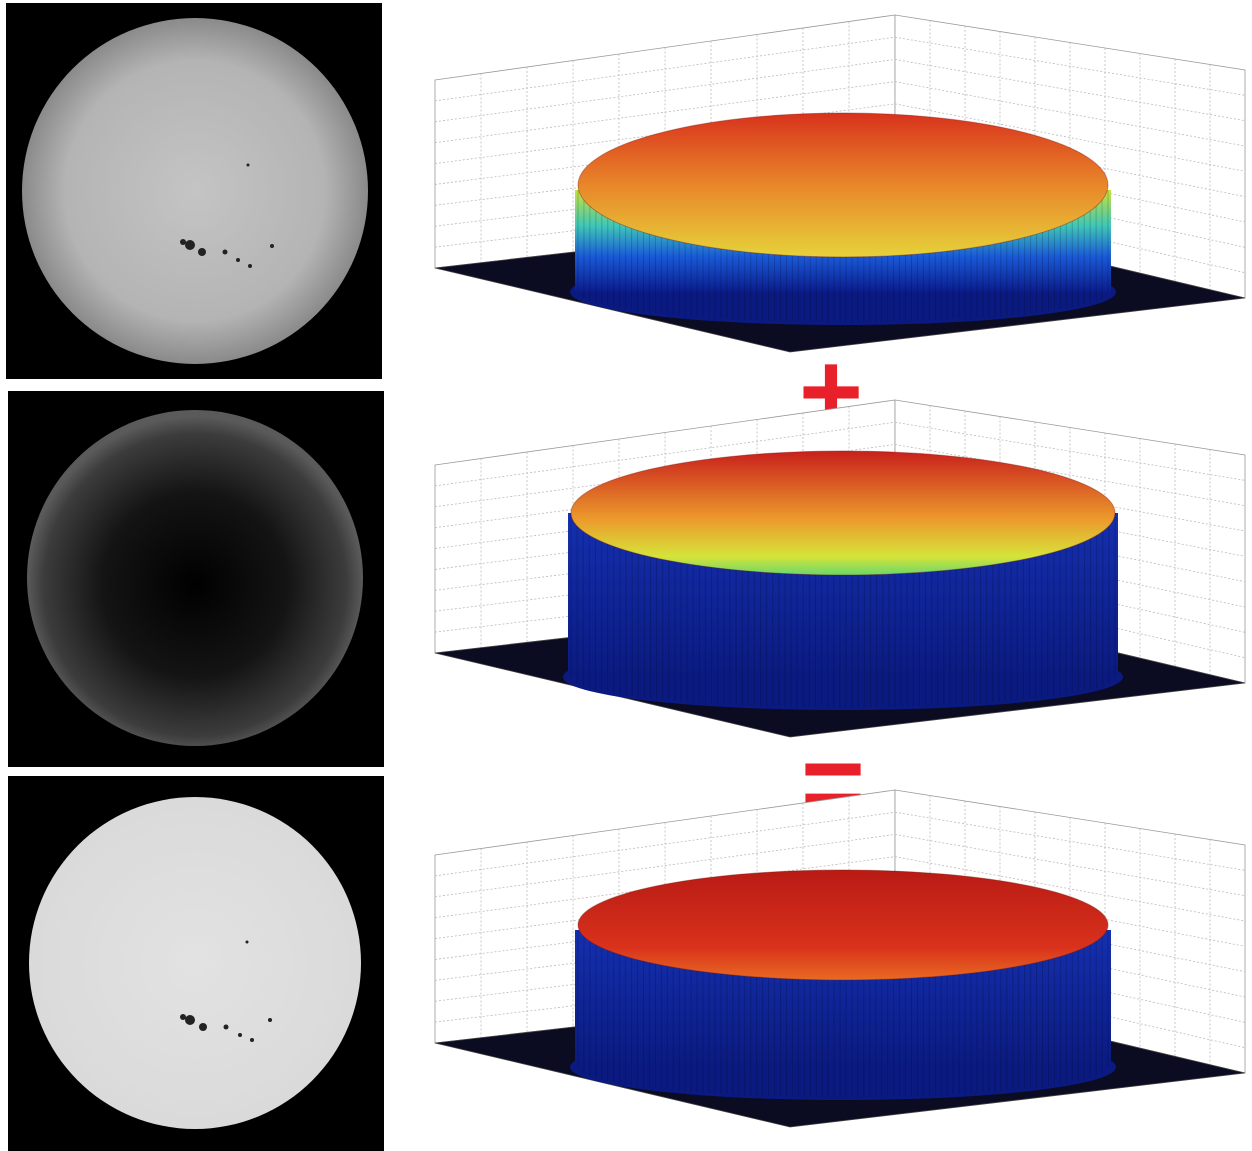 This screenshot has width=1252, height=1151. What do you see at coordinates (196, 963) in the screenshot?
I see `sun-image-corrected` at bounding box center [196, 963].